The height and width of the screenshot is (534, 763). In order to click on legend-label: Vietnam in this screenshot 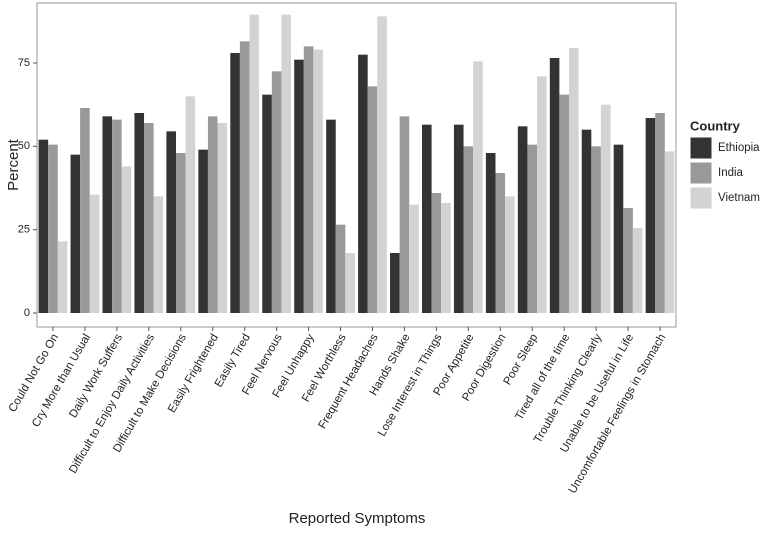, I will do `click(739, 198)`.